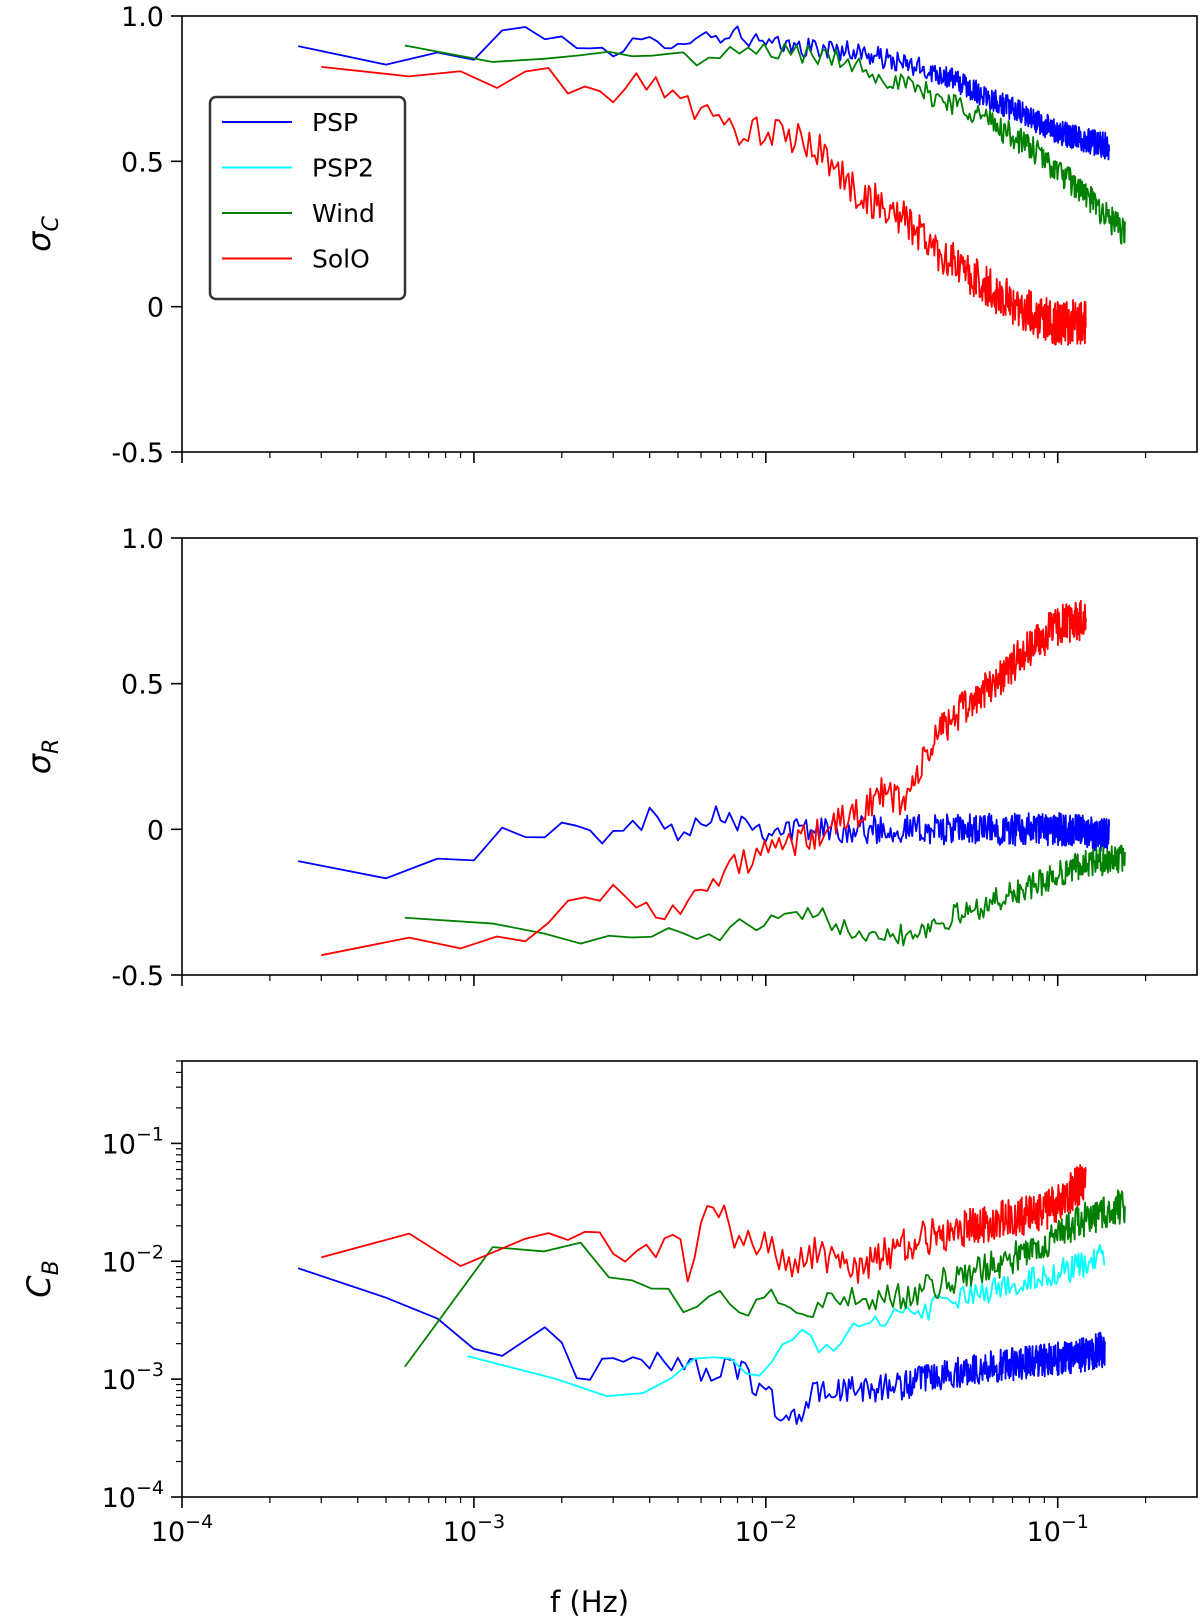 The width and height of the screenshot is (1200, 1620). I want to click on legend: PSP PSP2 Wind SolO, so click(307, 198).